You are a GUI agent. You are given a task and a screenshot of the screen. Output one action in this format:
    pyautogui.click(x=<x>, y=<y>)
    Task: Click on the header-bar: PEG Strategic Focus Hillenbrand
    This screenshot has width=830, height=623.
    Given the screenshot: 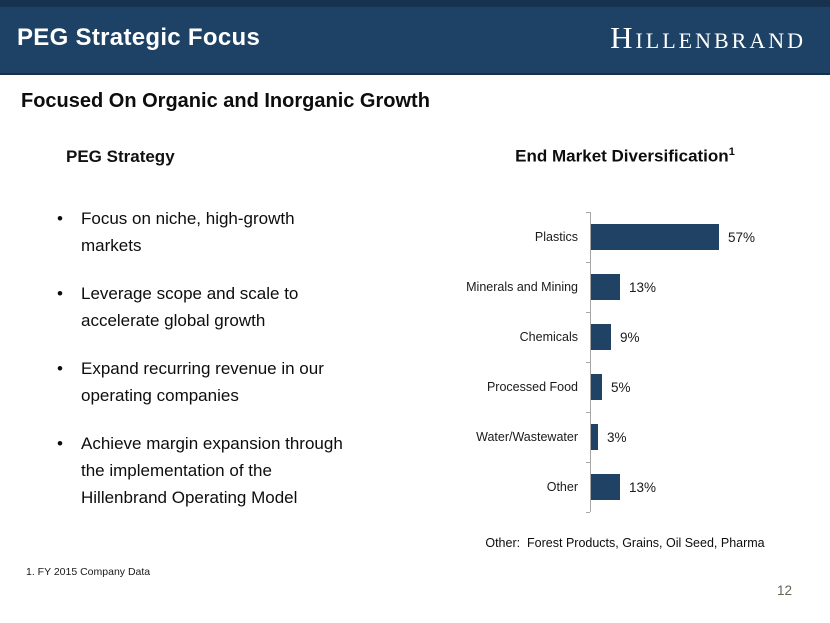 What is the action you would take?
    pyautogui.click(x=415, y=37)
    